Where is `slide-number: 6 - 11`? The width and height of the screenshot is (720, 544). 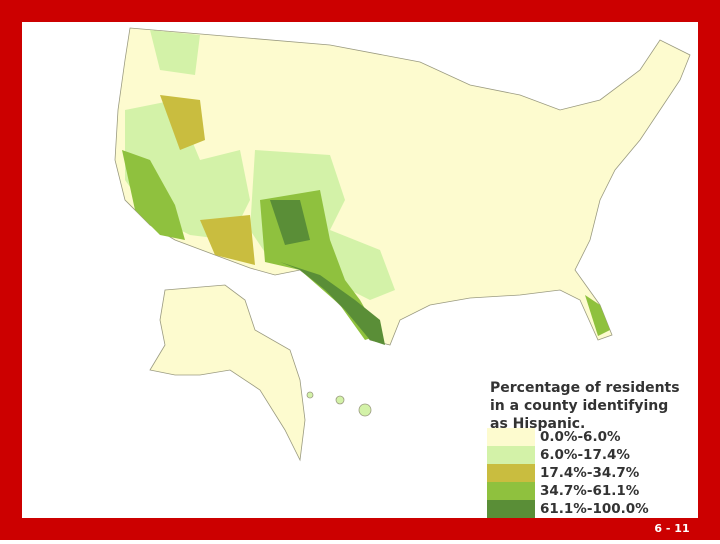 slide-number: 6 - 11 is located at coordinates (671, 528).